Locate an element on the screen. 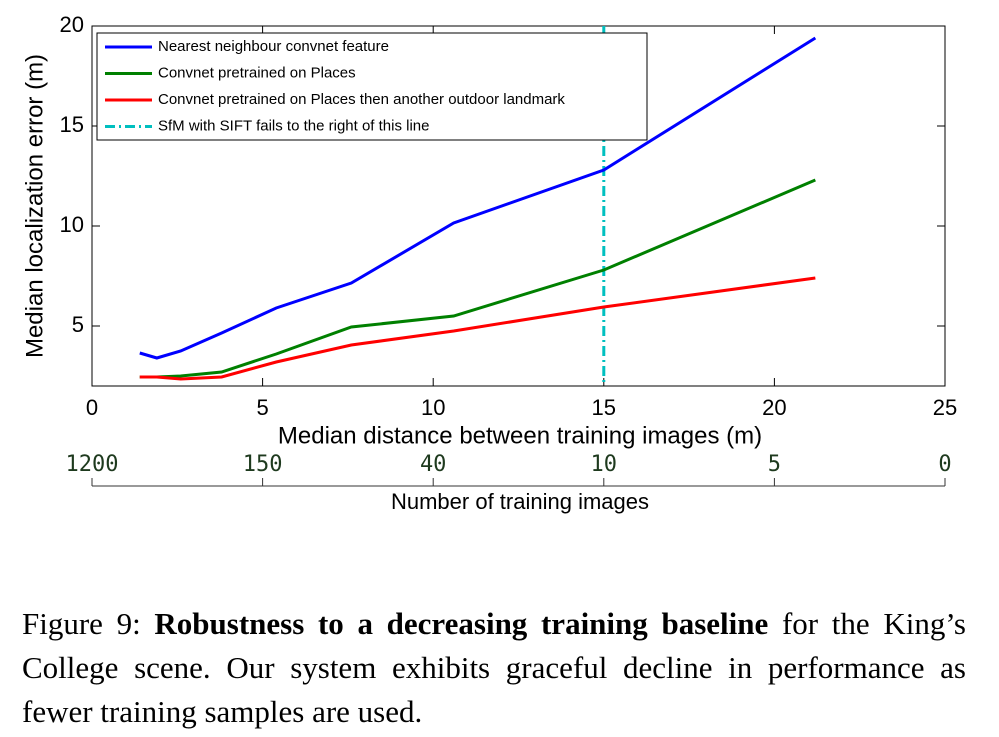  x-tick-label: 20 is located at coordinates (774, 407).